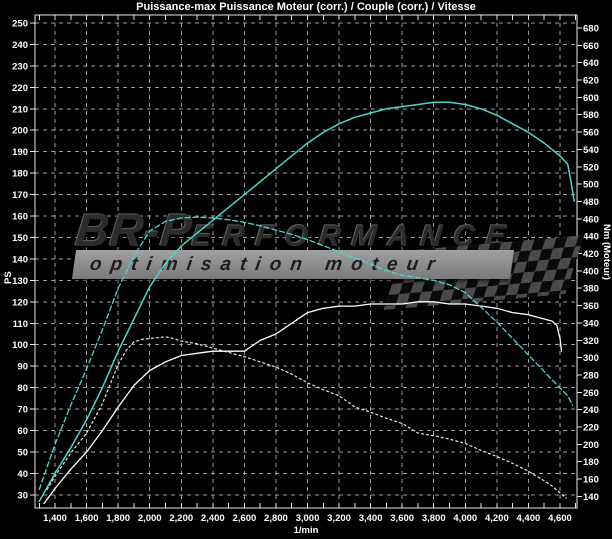 The image size is (612, 539). What do you see at coordinates (560, 518) in the screenshot?
I see `svg-text: 4,600` at bounding box center [560, 518].